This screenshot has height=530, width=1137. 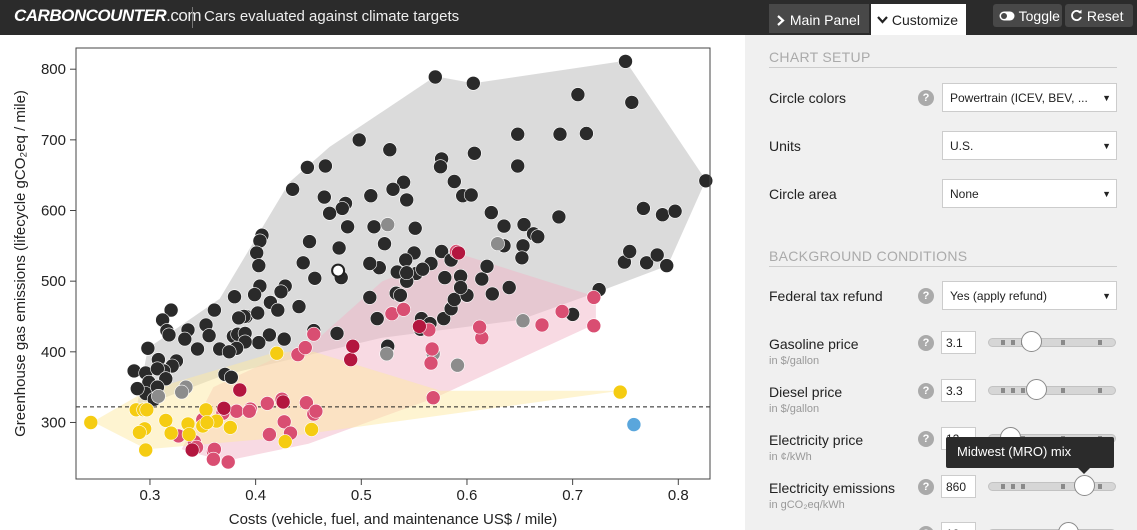 I want to click on customize-button: Customize, so click(x=918, y=19).